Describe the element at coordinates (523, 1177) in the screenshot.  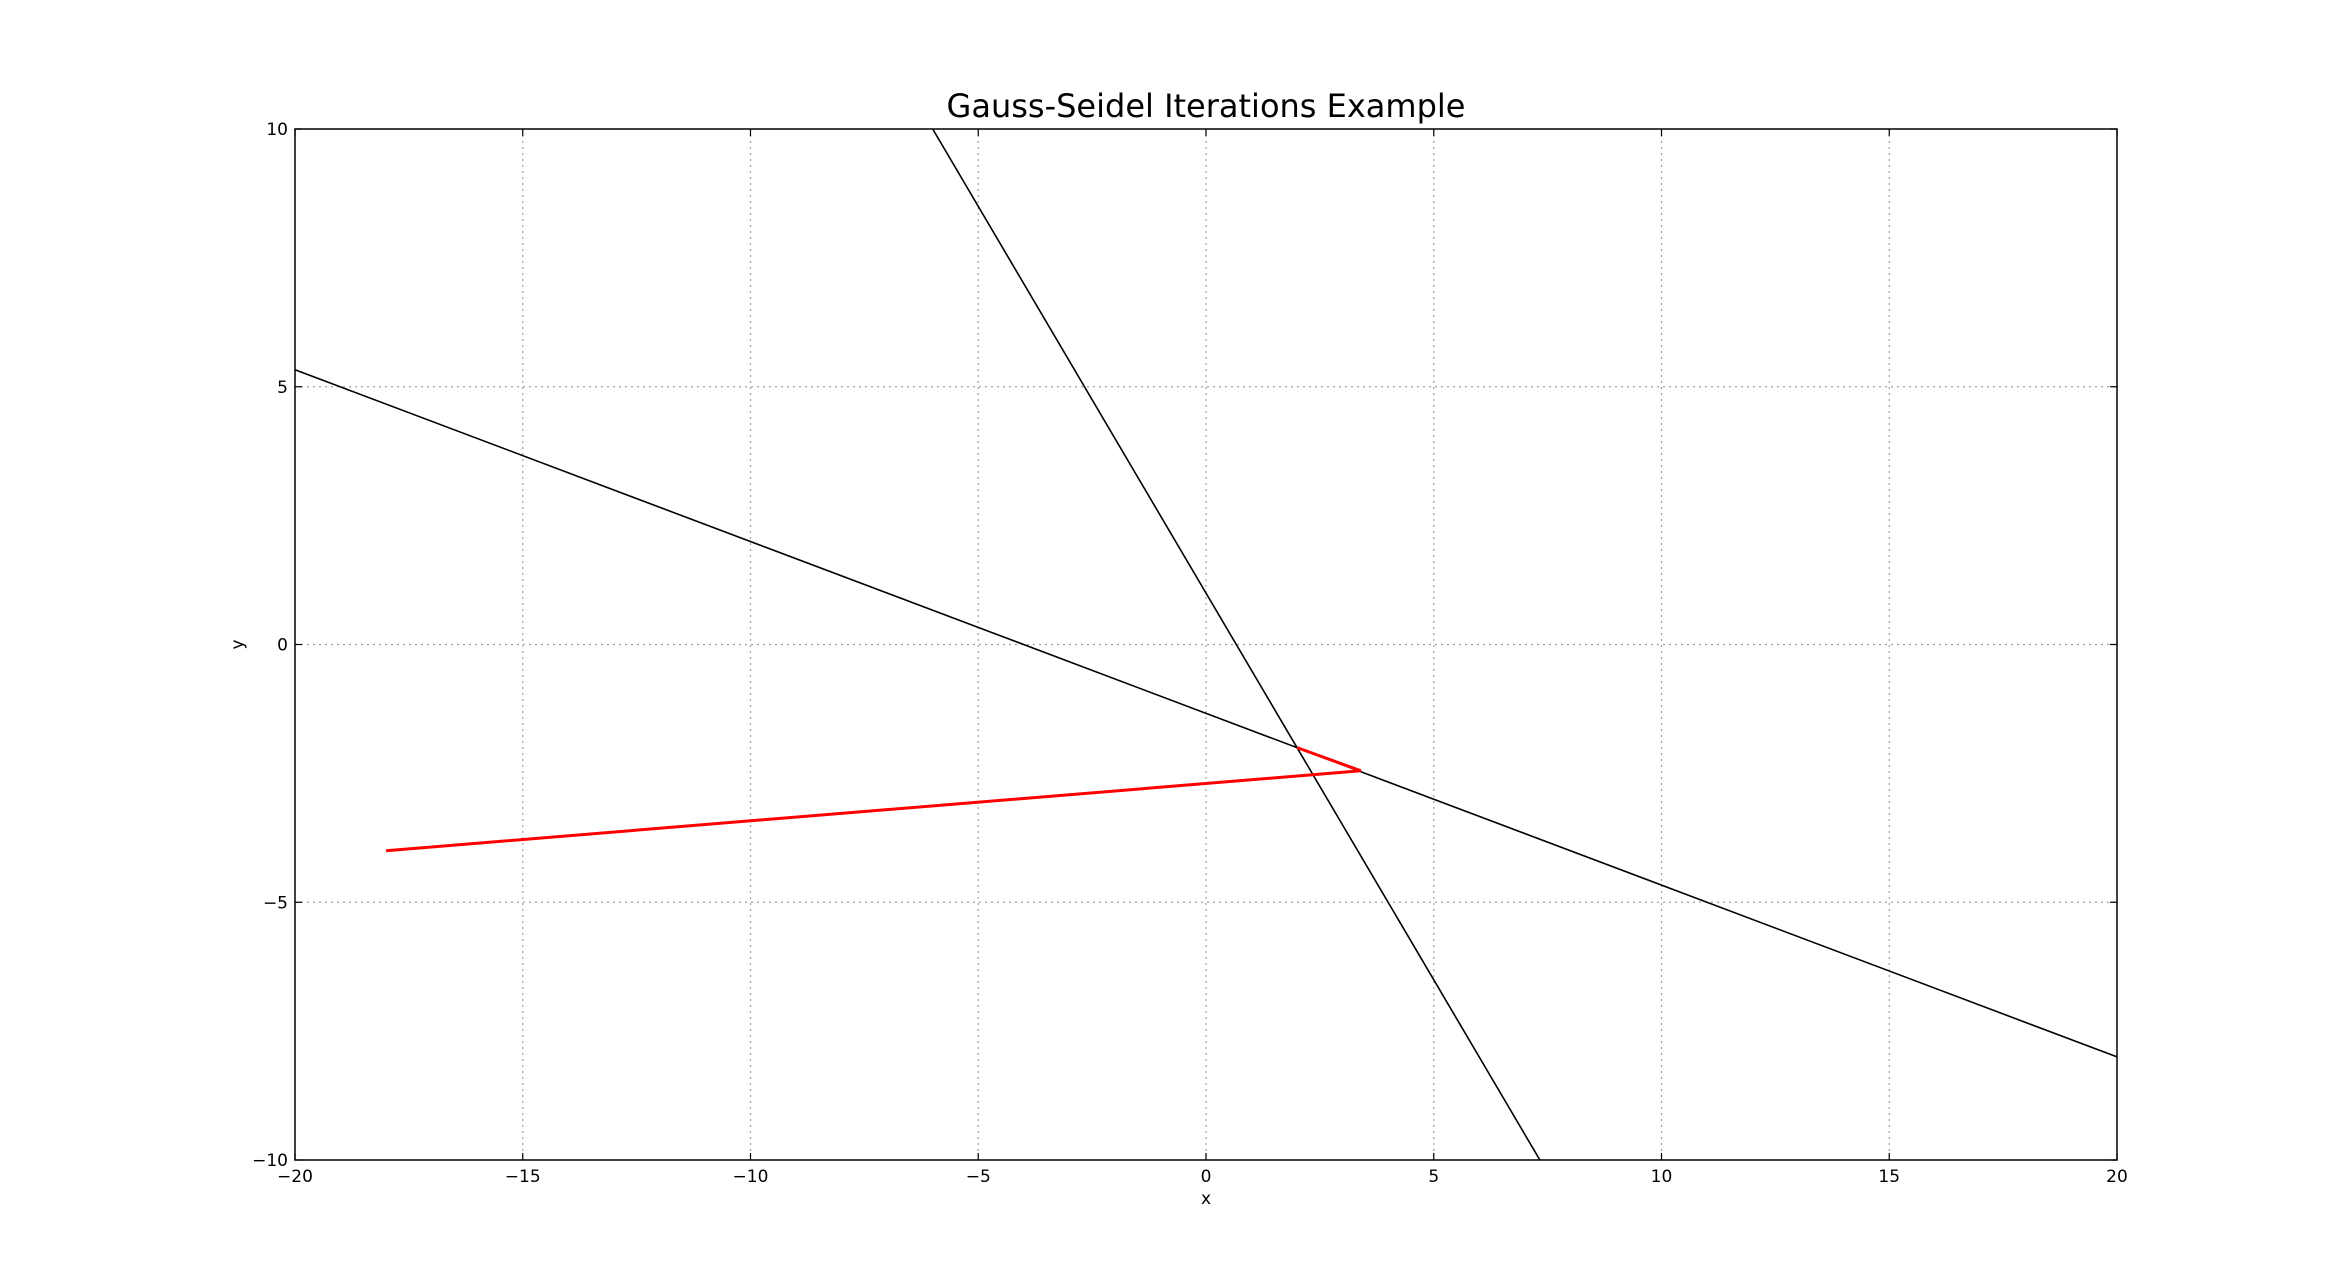
I see `x-tick-label: −15` at that location.